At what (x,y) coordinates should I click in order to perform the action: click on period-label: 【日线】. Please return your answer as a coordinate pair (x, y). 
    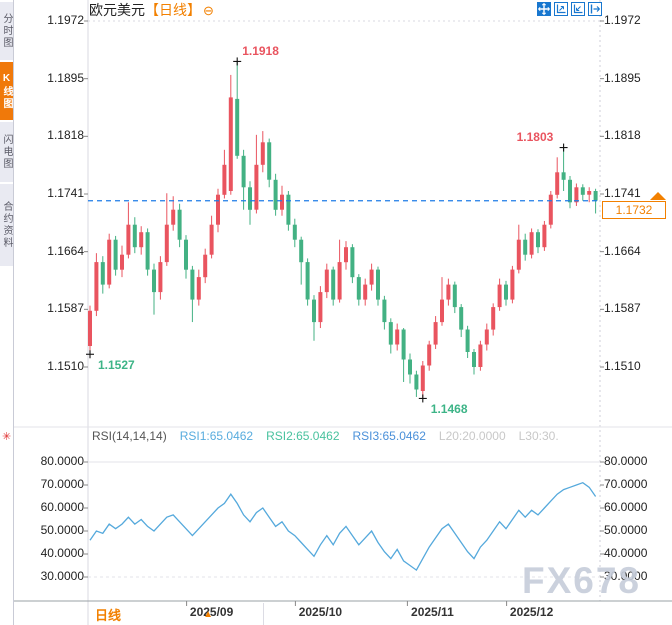
    Looking at the image, I should click on (173, 10).